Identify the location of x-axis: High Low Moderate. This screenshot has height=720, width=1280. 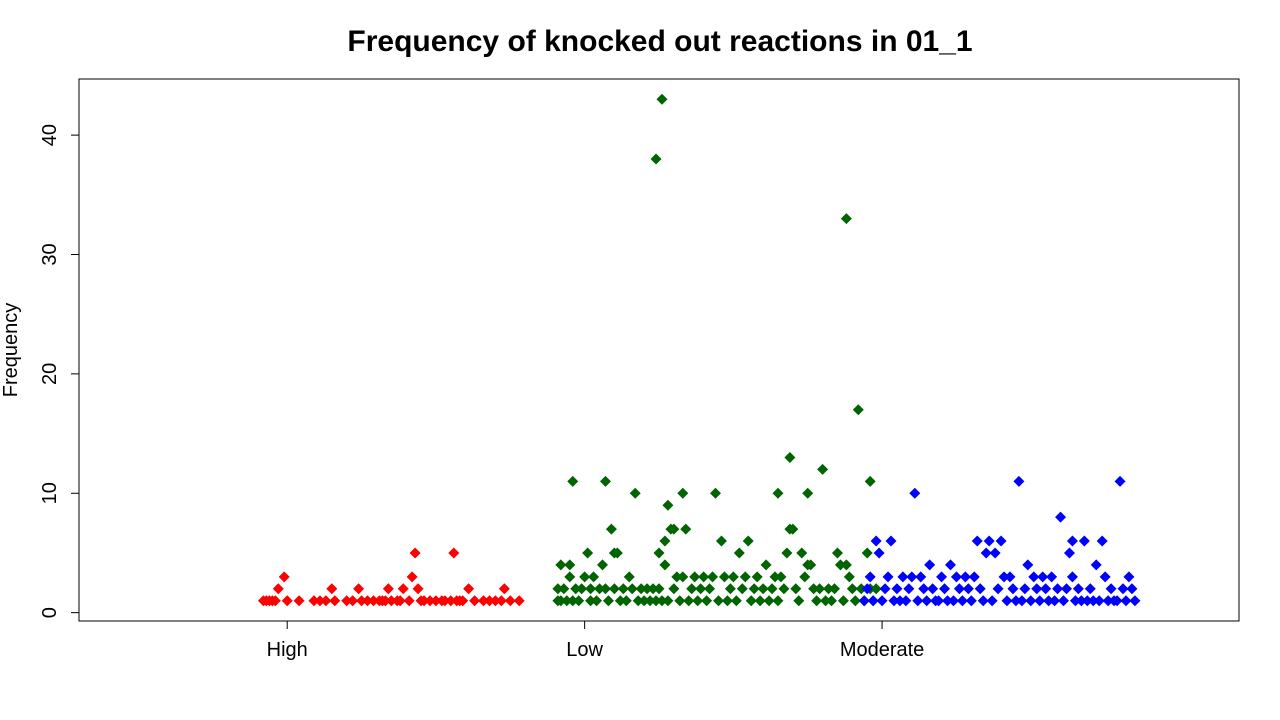
(595, 641).